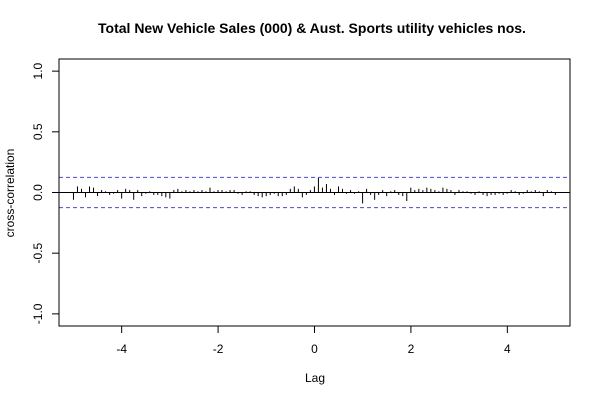 This screenshot has height=400, width=600. I want to click on x-tick-label: 4, so click(507, 349).